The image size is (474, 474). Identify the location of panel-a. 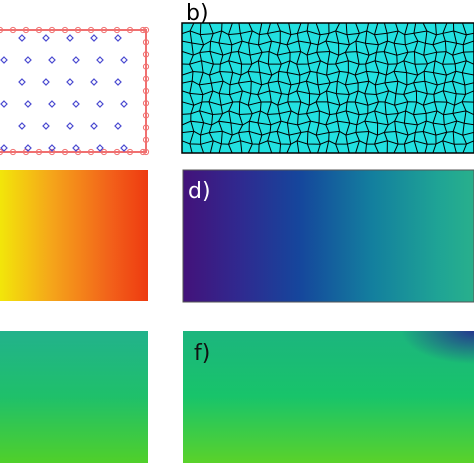
(75, 91).